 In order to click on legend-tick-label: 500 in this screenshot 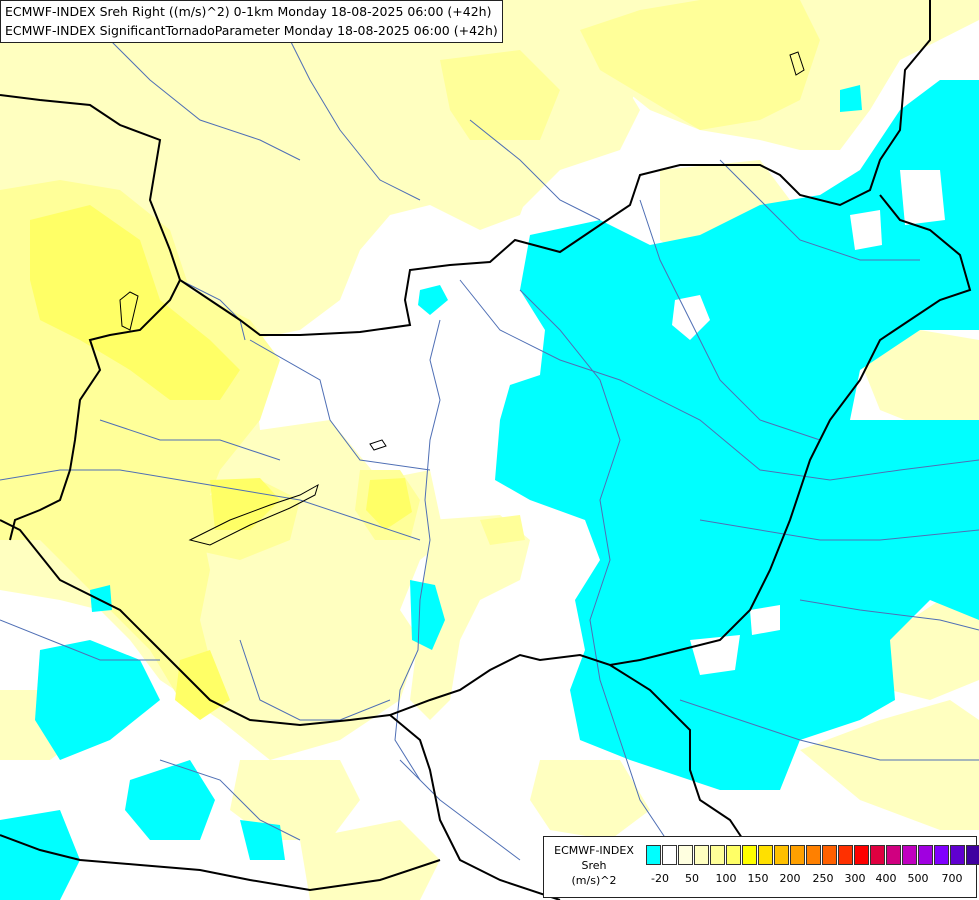, I will do `click(918, 878)`.